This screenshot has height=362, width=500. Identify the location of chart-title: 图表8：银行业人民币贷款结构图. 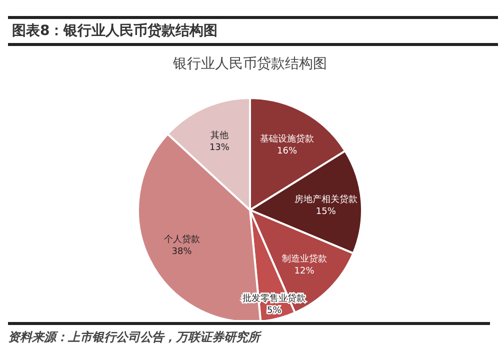
(253, 31).